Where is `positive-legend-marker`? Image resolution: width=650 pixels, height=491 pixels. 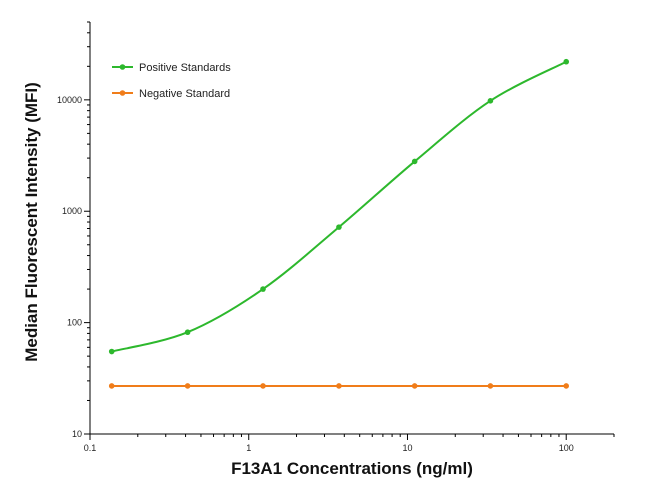 positive-legend-marker is located at coordinates (122, 67).